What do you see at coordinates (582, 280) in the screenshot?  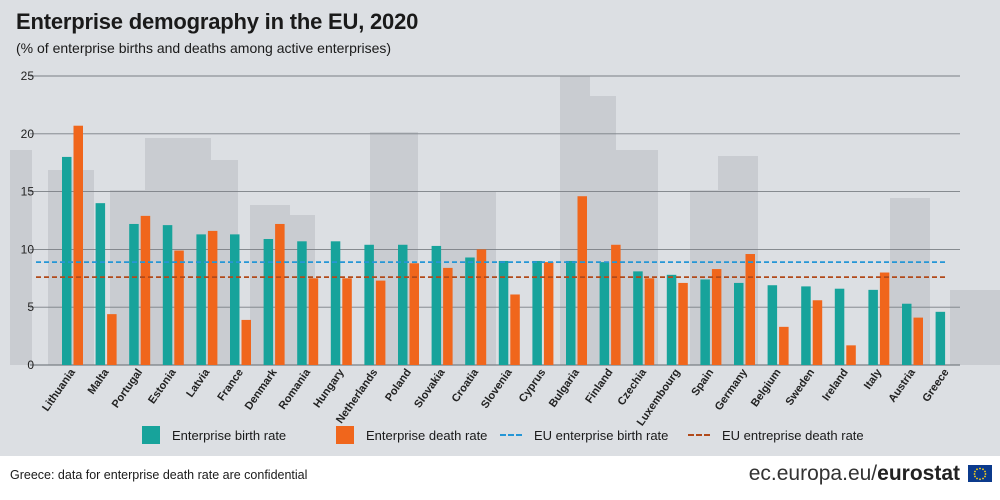 I see `bar-death-bulgaria` at bounding box center [582, 280].